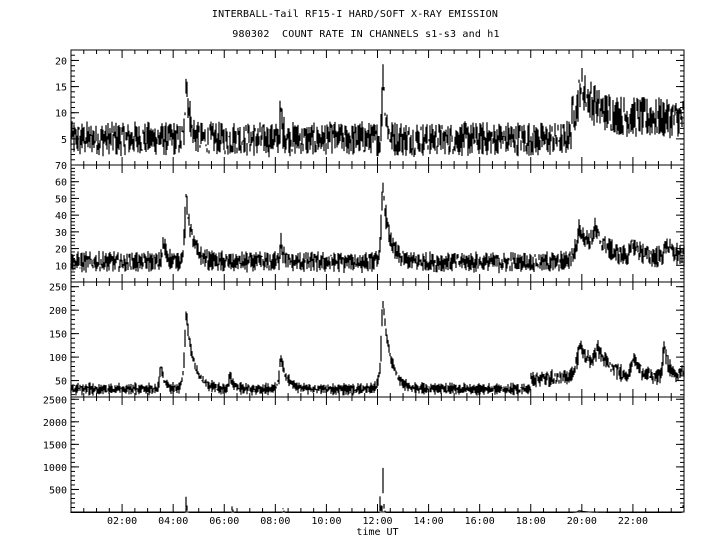 This screenshot has width=720, height=550. What do you see at coordinates (58, 358) in the screenshot?
I see `y-tick-label: 100` at bounding box center [58, 358].